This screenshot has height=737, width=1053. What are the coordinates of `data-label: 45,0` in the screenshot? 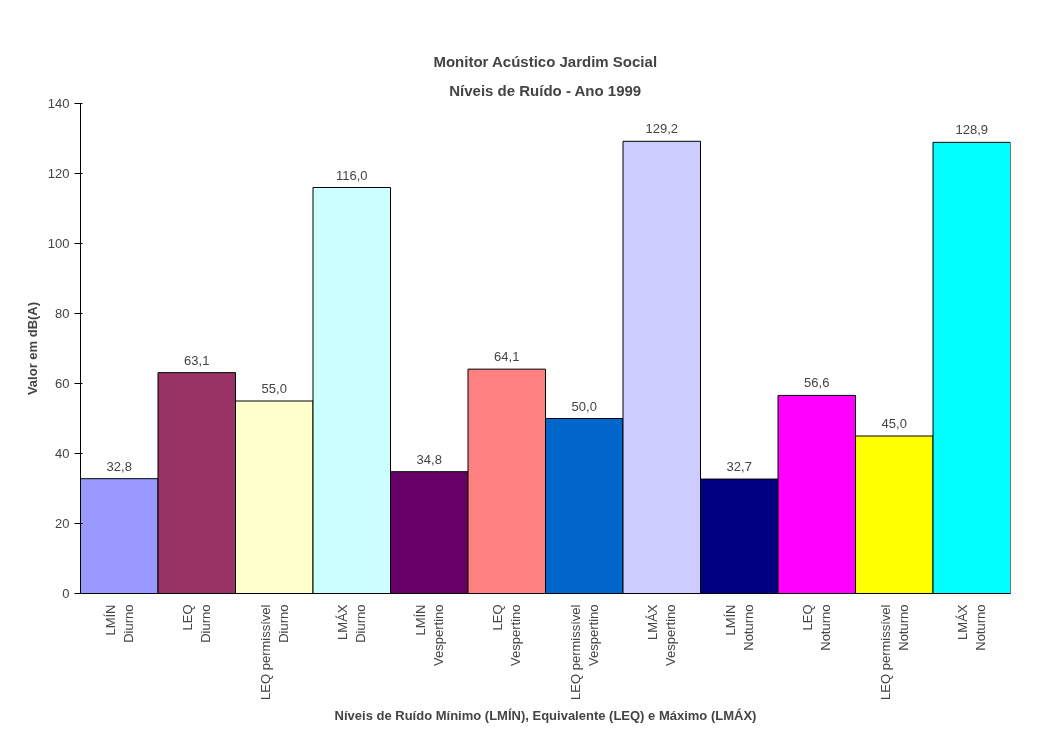 It's located at (894, 423).